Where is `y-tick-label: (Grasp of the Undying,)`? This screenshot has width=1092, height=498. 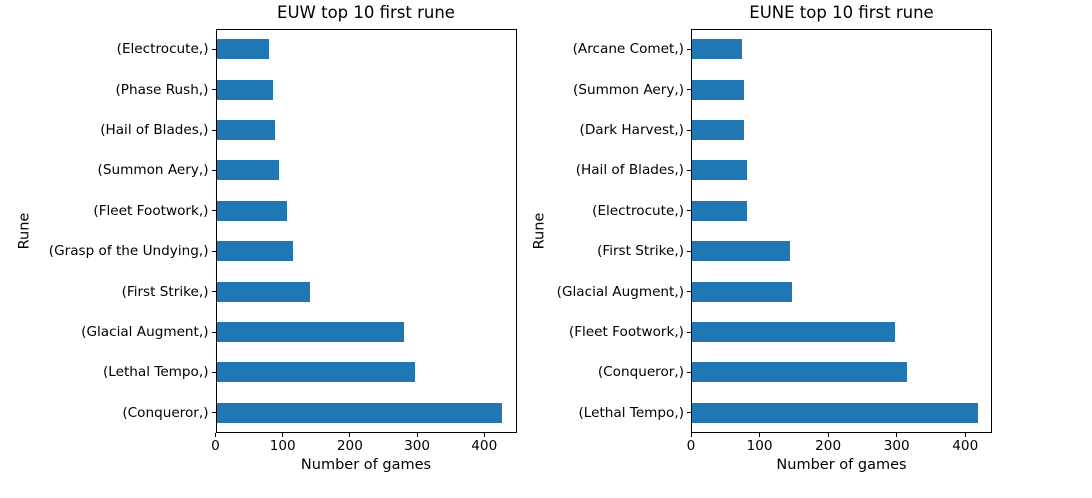
y-tick-label: (Grasp of the Undying,) is located at coordinates (128, 251).